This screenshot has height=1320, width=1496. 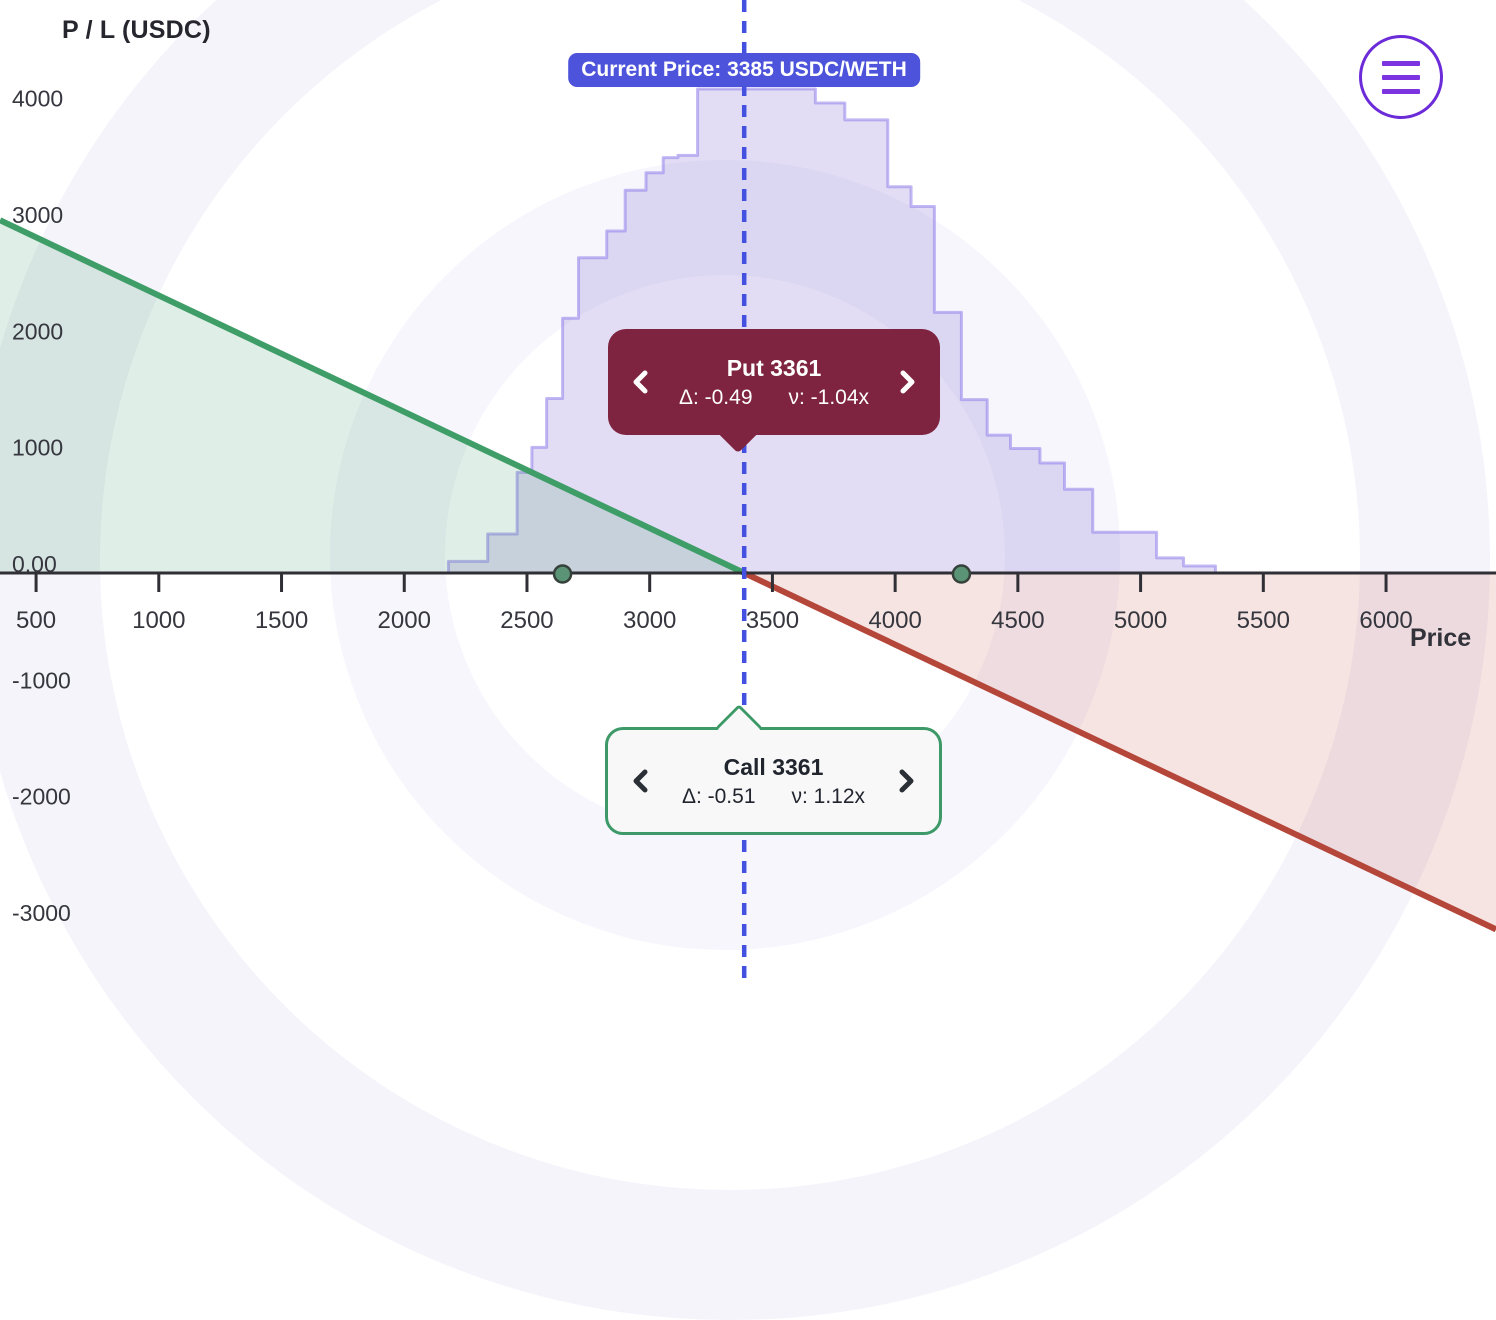 What do you see at coordinates (1385, 620) in the screenshot?
I see `x-tick-label: 6000` at bounding box center [1385, 620].